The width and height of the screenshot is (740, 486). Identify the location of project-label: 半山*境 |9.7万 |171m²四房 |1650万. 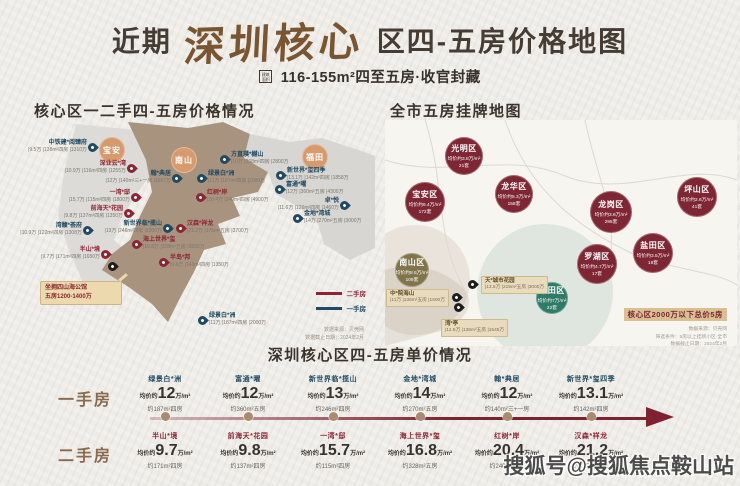
(70, 253).